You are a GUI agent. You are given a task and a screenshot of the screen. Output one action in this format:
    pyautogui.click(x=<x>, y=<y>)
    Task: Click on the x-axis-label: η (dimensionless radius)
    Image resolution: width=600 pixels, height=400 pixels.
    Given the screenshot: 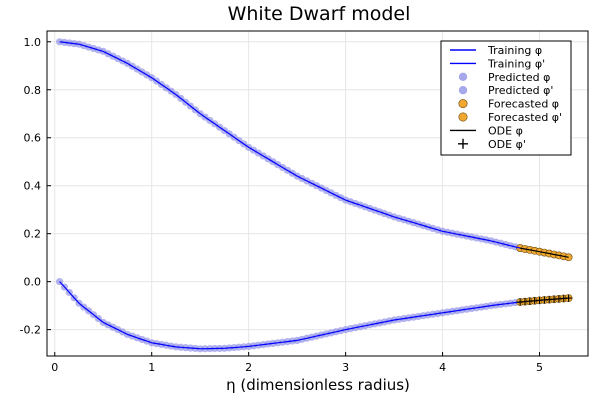 What is the action you would take?
    pyautogui.click(x=318, y=385)
    